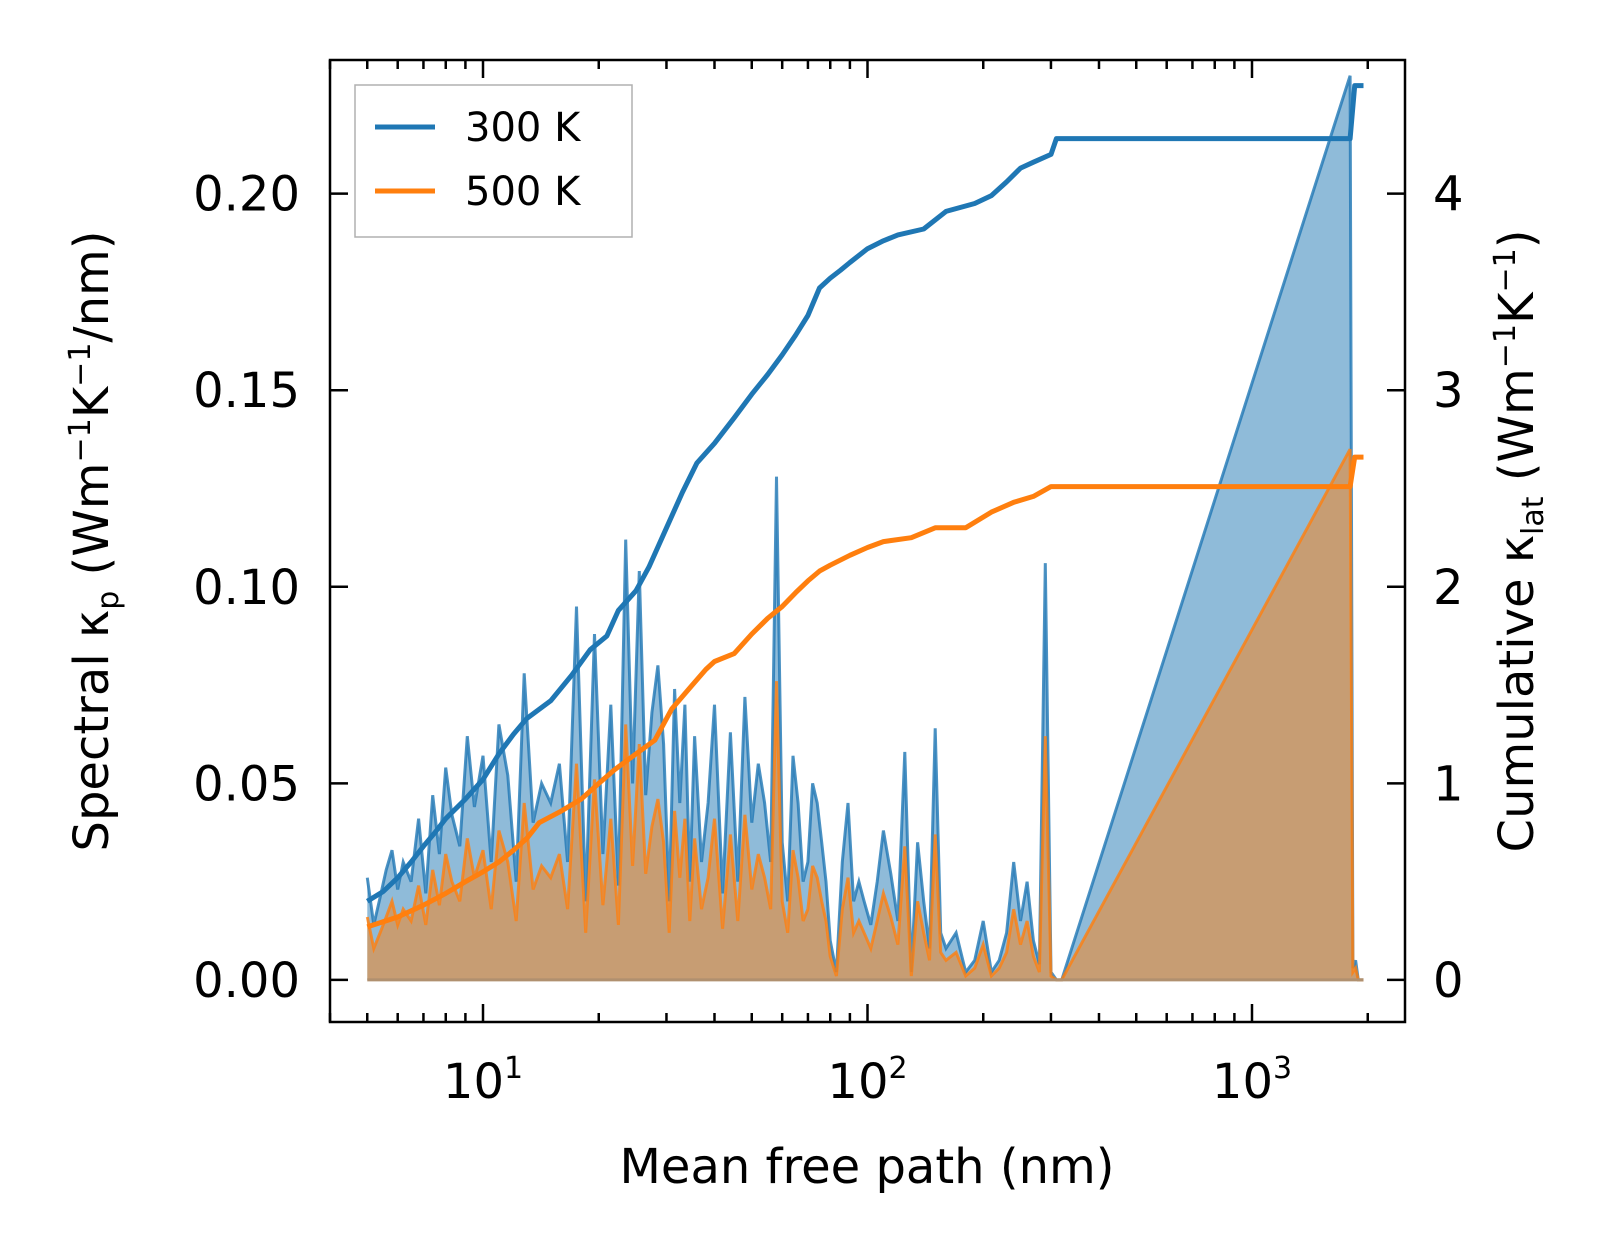 This screenshot has height=1254, width=1623. Describe the element at coordinates (108, 600) in the screenshot. I see `left-y-label-sub: p` at that location.